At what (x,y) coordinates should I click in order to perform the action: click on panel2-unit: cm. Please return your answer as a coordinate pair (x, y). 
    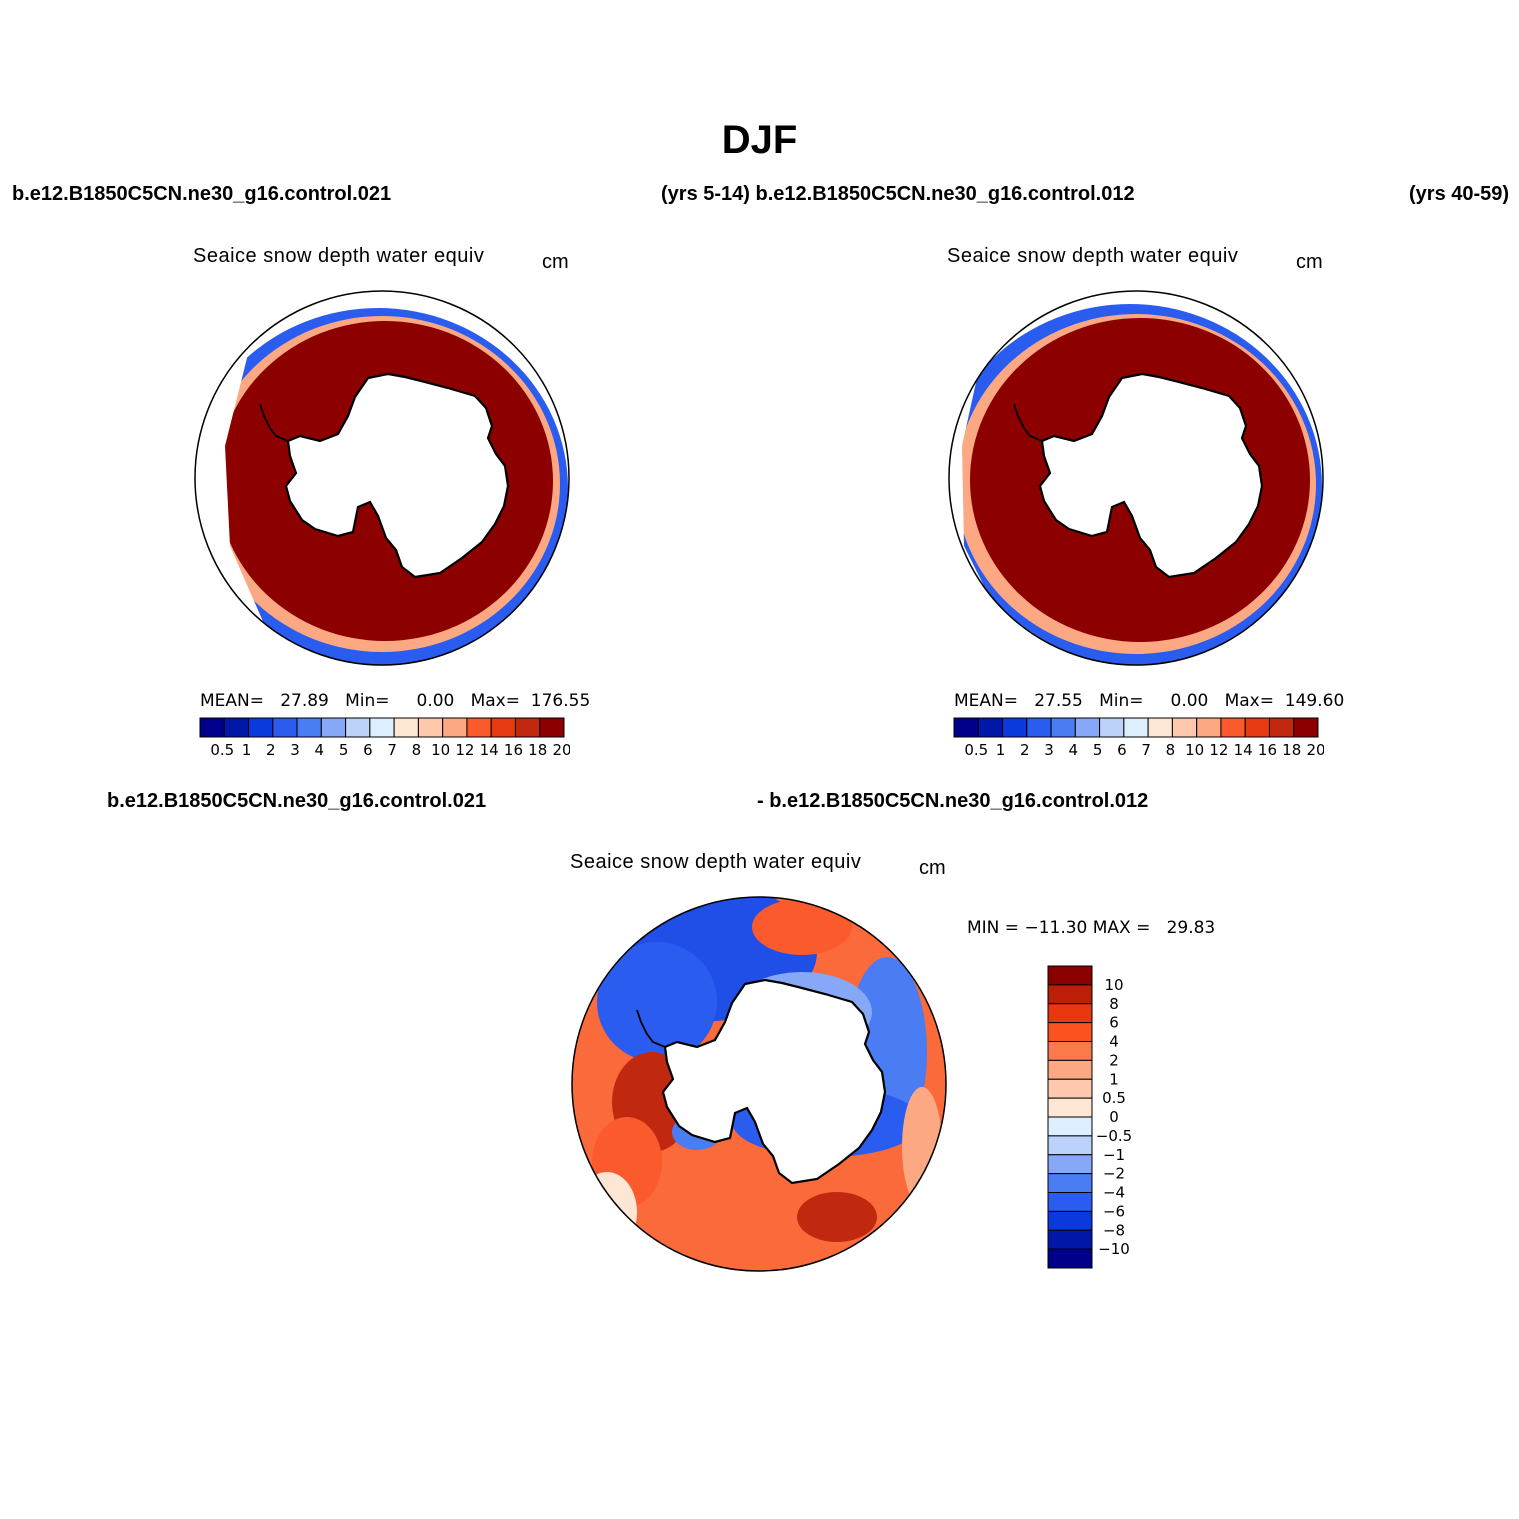
    Looking at the image, I should click on (1309, 262).